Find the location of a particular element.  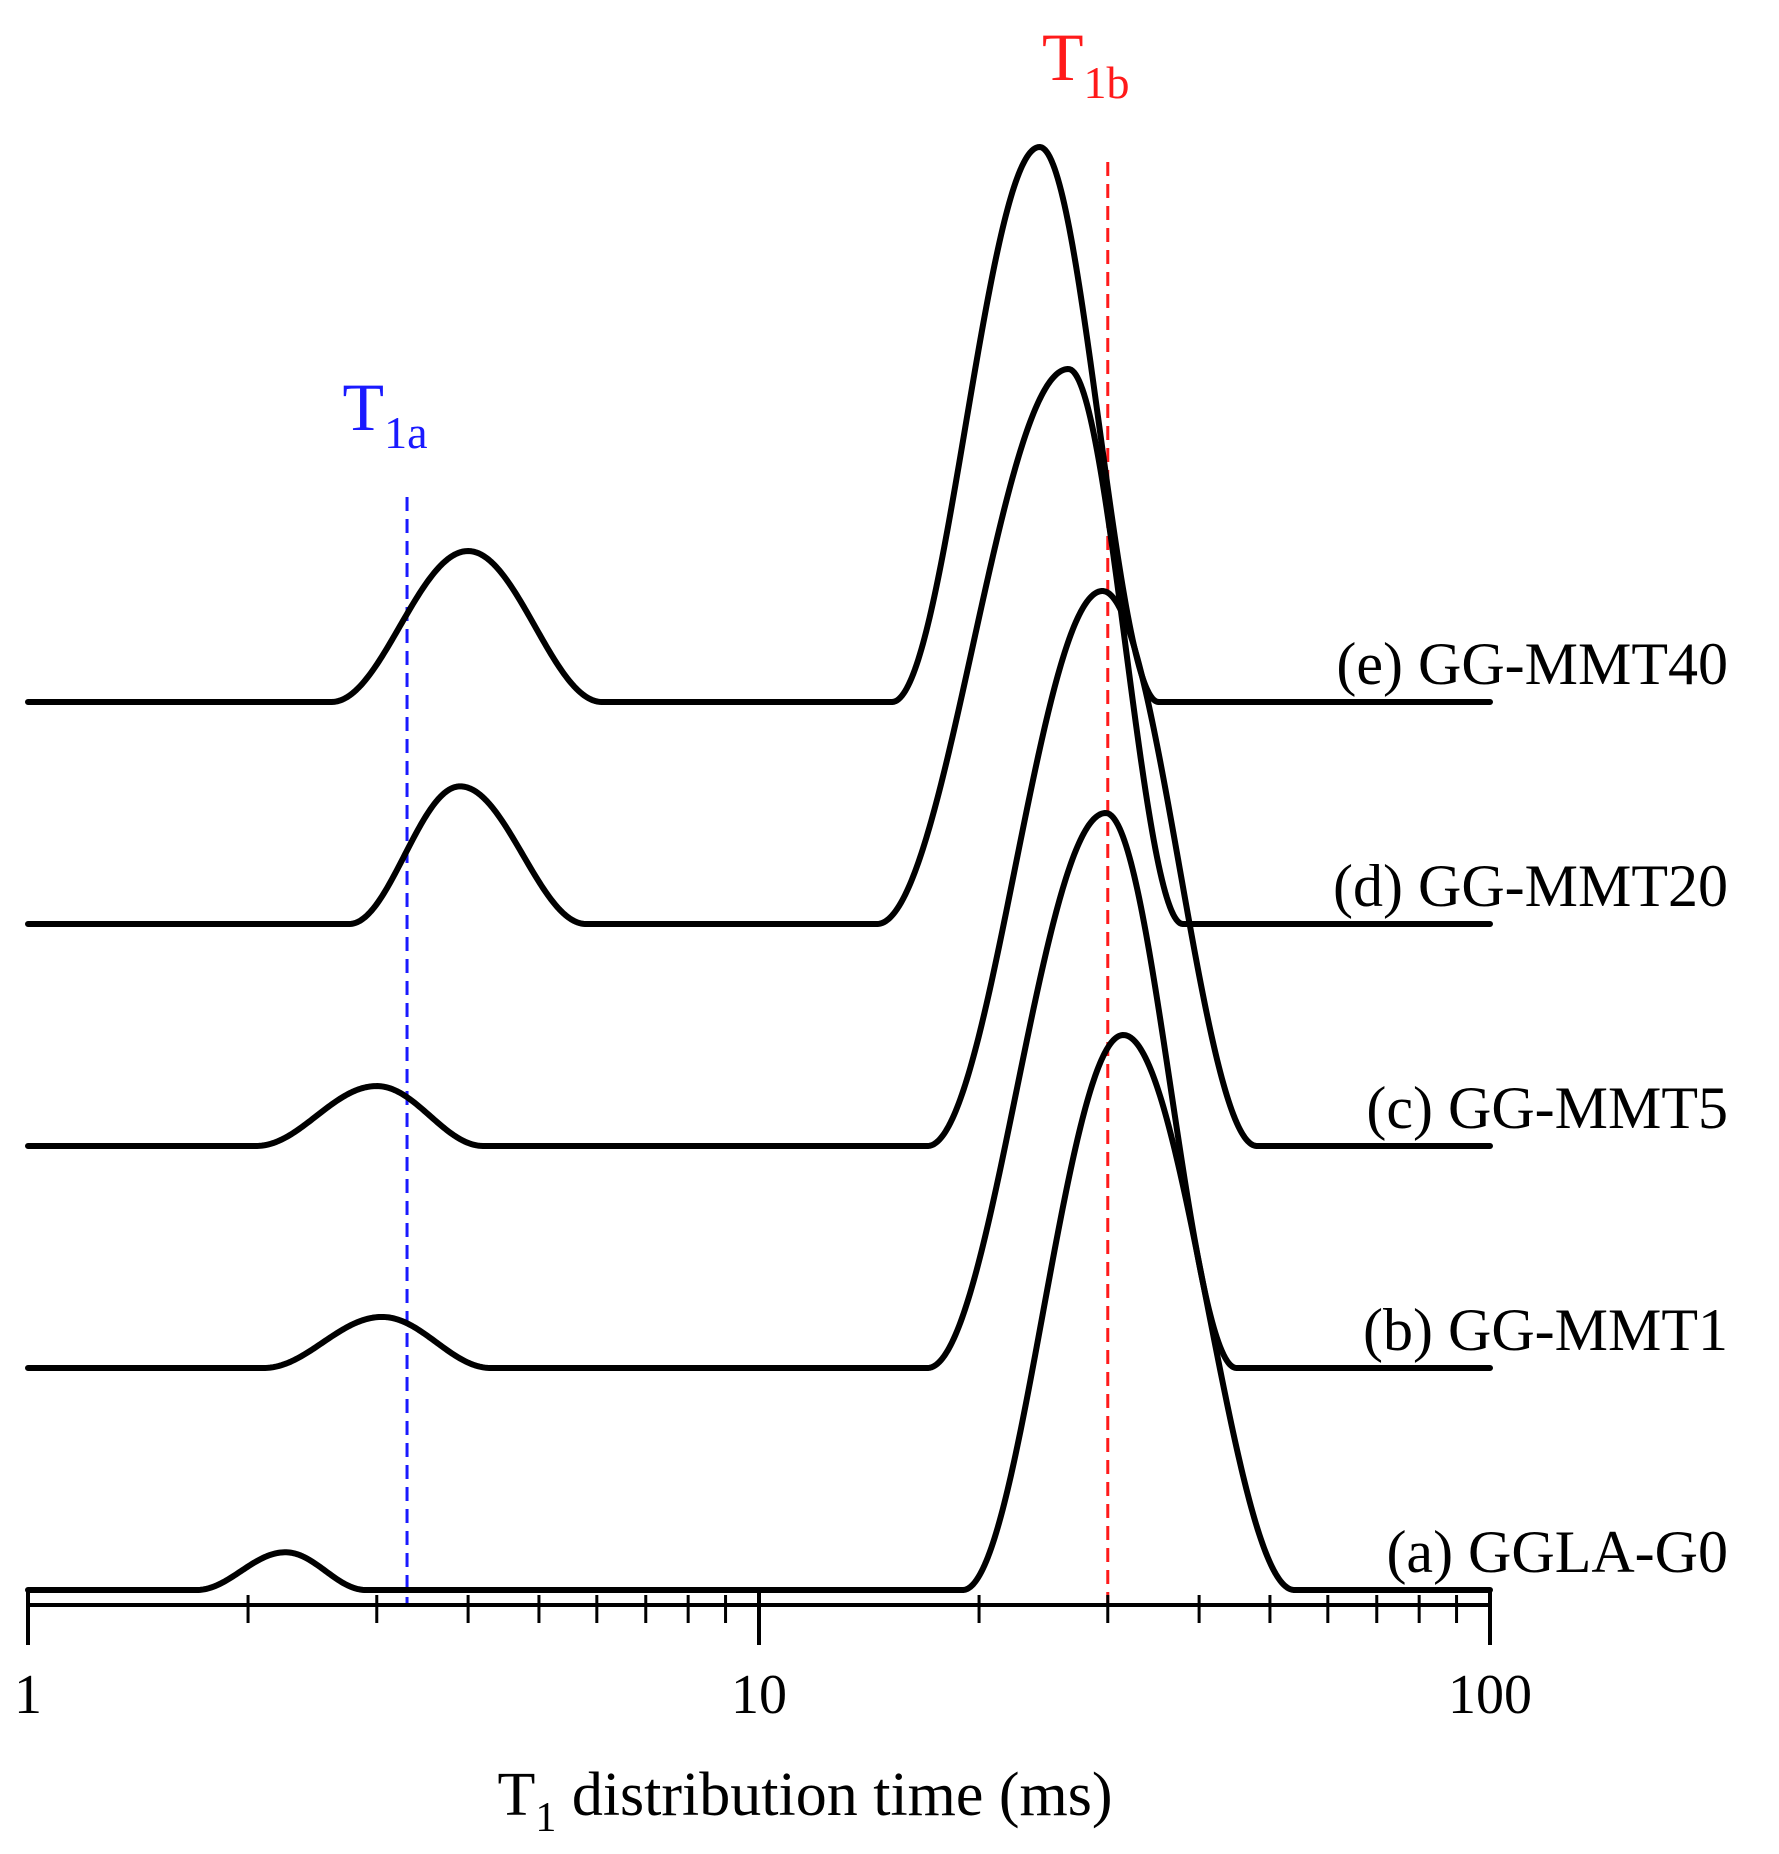

series-label-2: (c) GG-MMT5 is located at coordinates (1547, 1108).